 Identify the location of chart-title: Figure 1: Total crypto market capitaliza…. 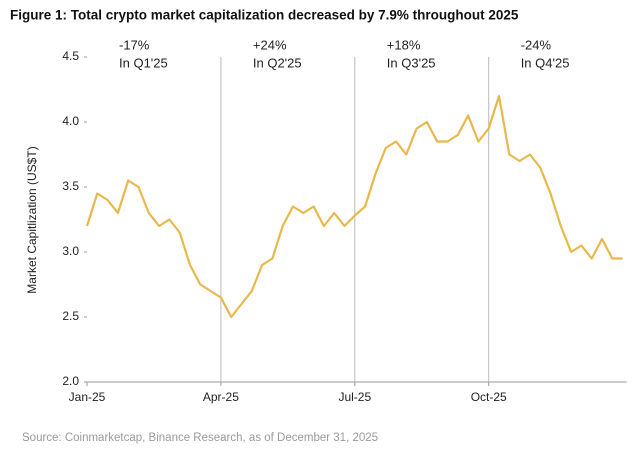
(264, 15).